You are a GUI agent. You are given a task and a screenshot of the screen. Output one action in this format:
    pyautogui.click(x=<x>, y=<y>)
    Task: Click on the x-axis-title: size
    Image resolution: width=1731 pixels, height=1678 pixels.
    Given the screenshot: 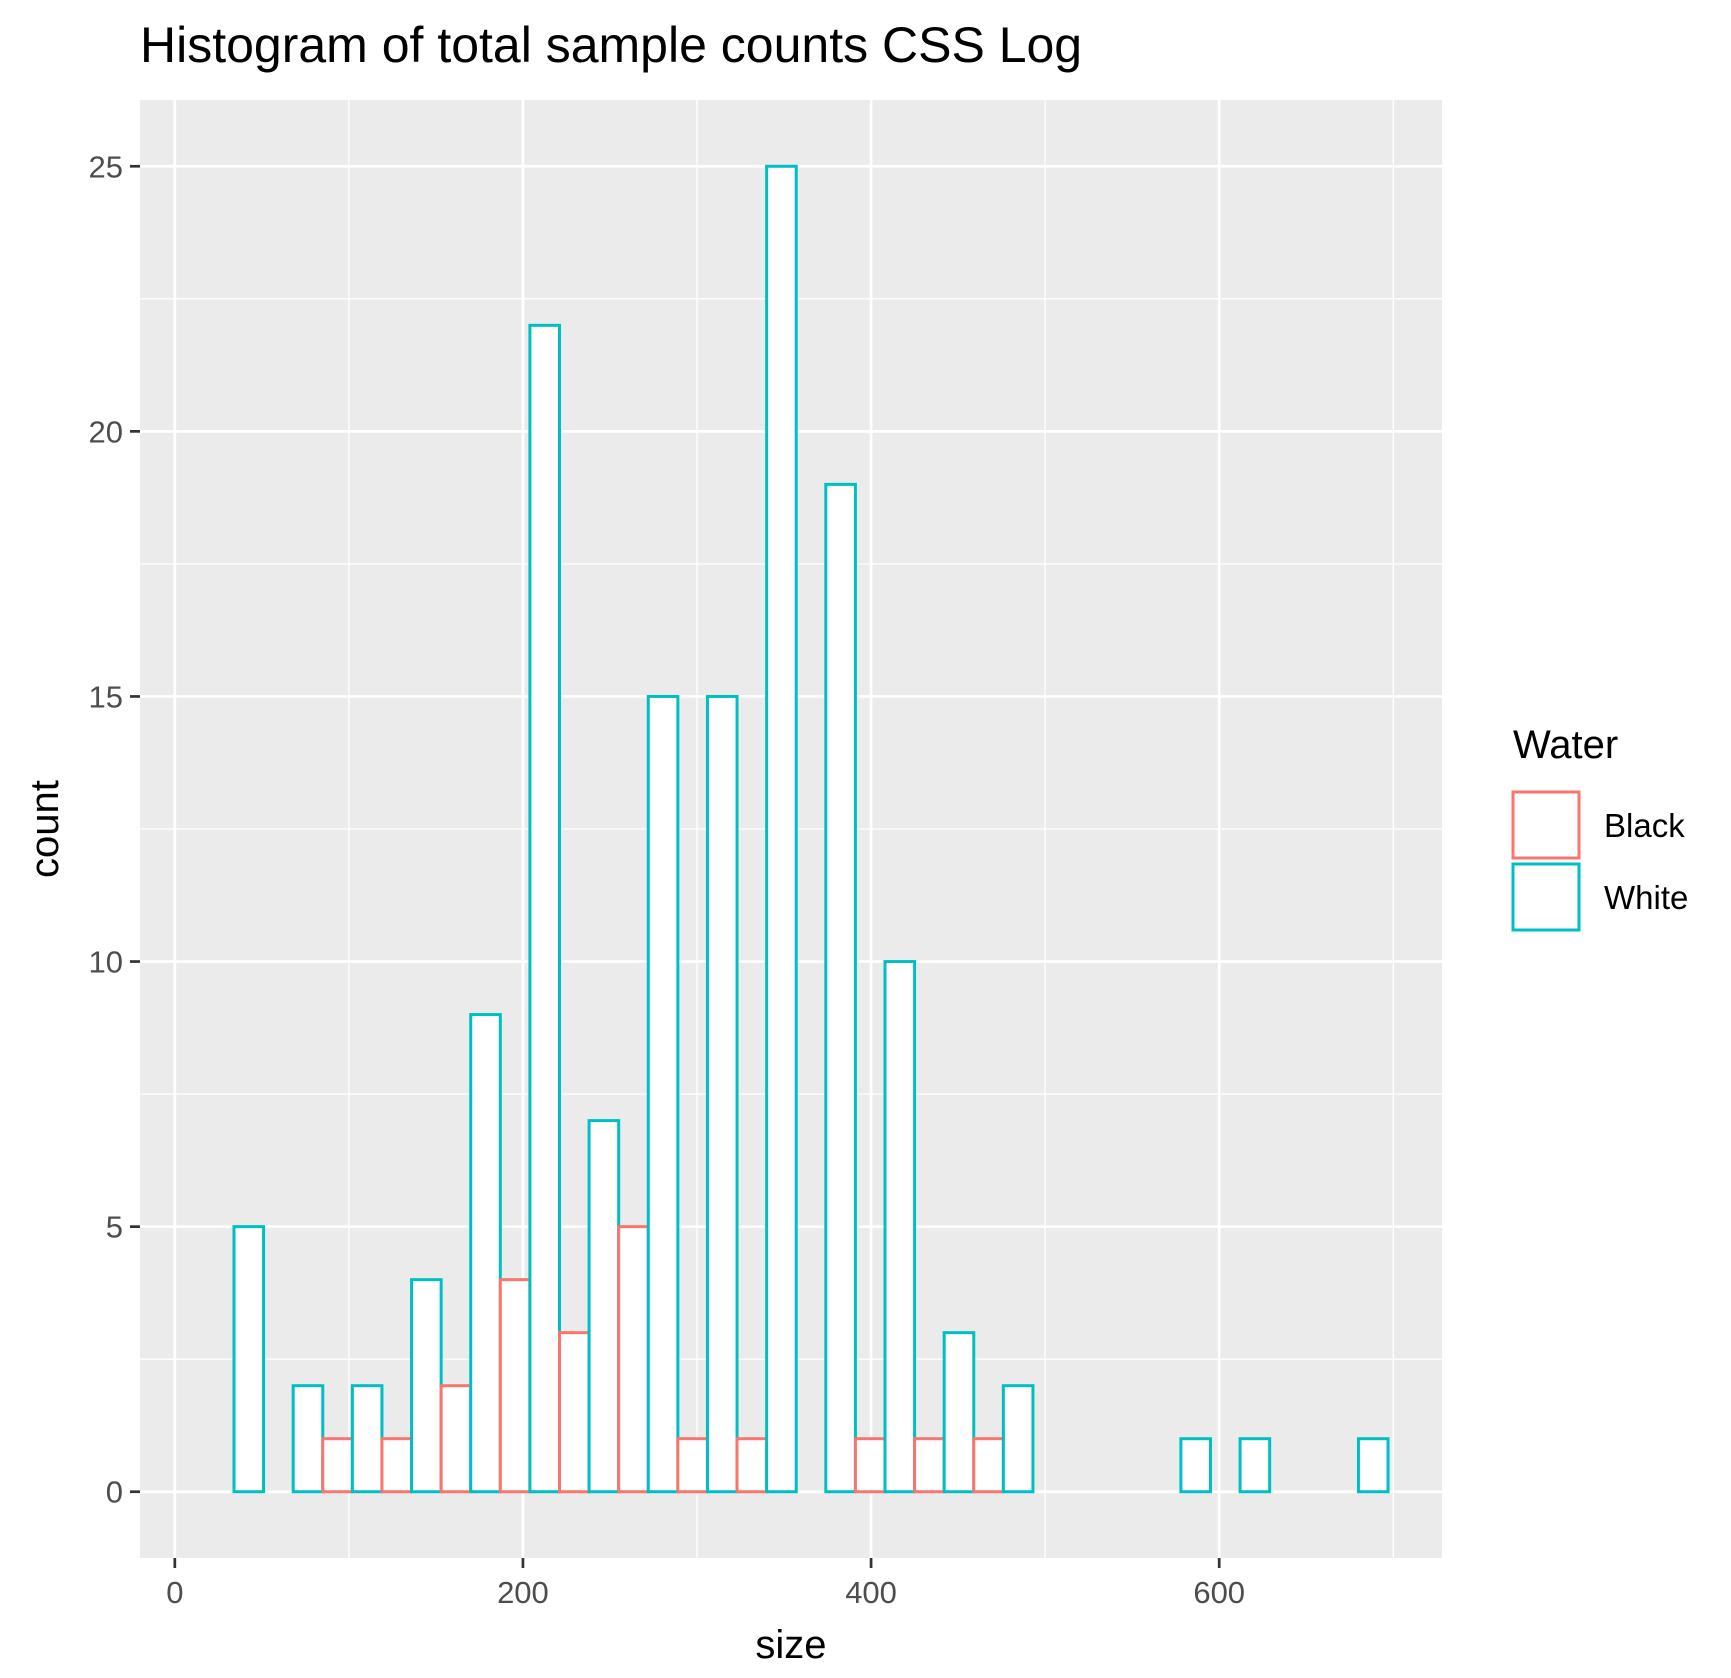 What is the action you would take?
    pyautogui.click(x=790, y=1645)
    